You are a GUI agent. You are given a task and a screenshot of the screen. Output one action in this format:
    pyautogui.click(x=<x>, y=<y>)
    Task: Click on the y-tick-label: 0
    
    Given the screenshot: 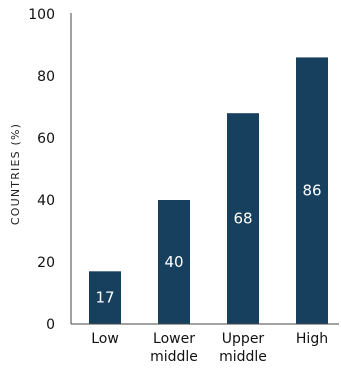 What is the action you would take?
    pyautogui.click(x=50, y=325)
    